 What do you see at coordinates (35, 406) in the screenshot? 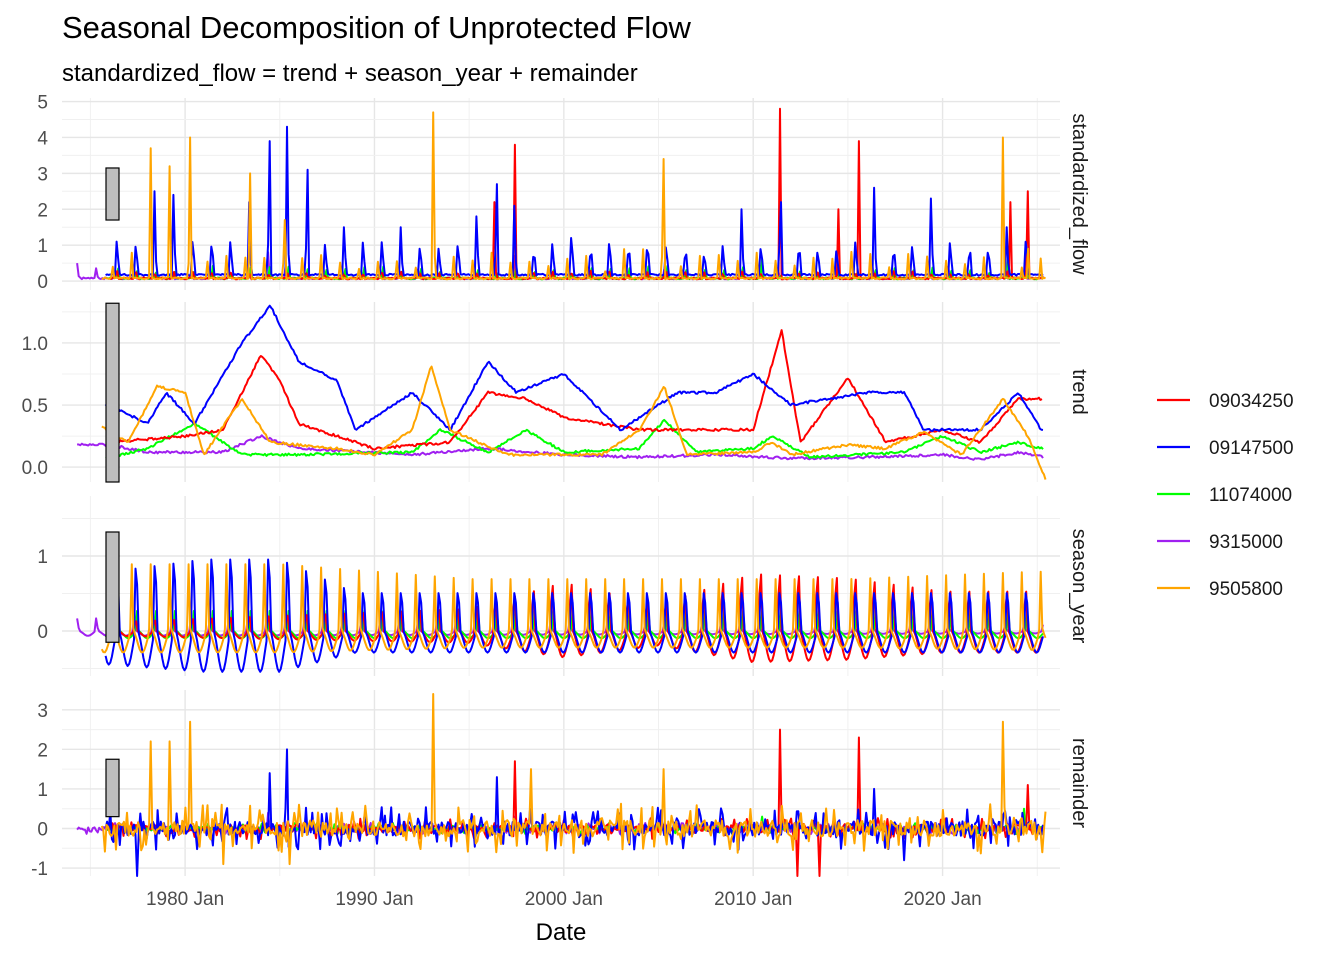
I see `y-tick-label: 0.5` at bounding box center [35, 406].